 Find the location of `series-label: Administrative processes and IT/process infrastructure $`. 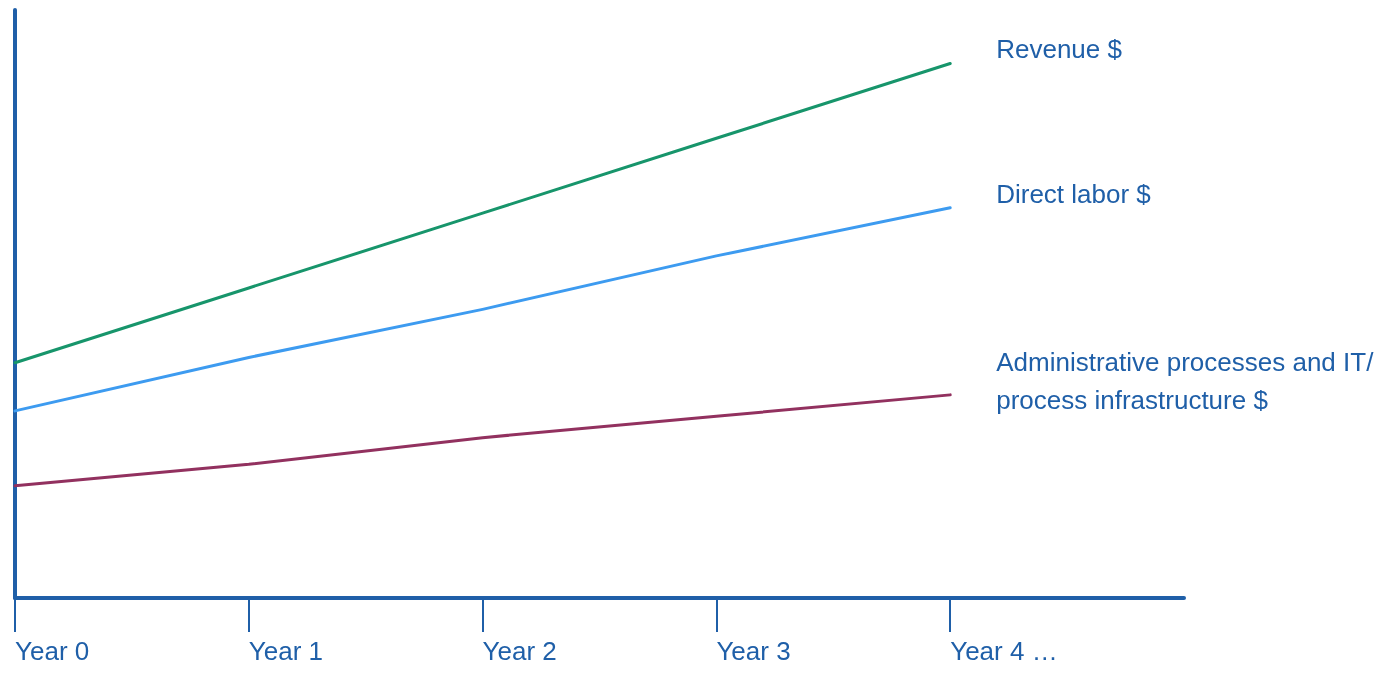

series-label: Administrative processes and IT/process infrastructure $ is located at coordinates (1185, 380).